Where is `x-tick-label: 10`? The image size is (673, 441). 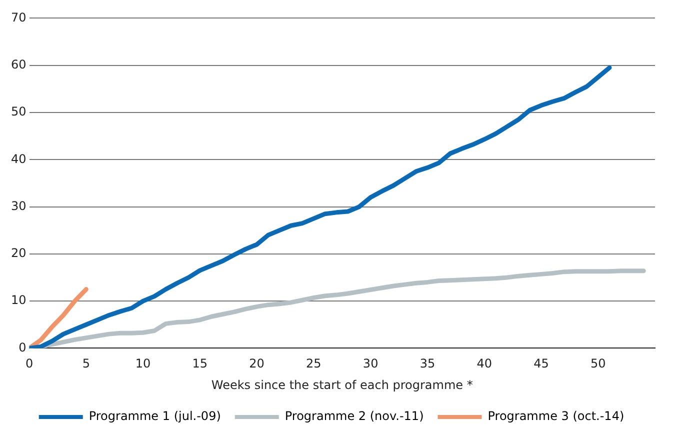
x-tick-label: 10 is located at coordinates (143, 363).